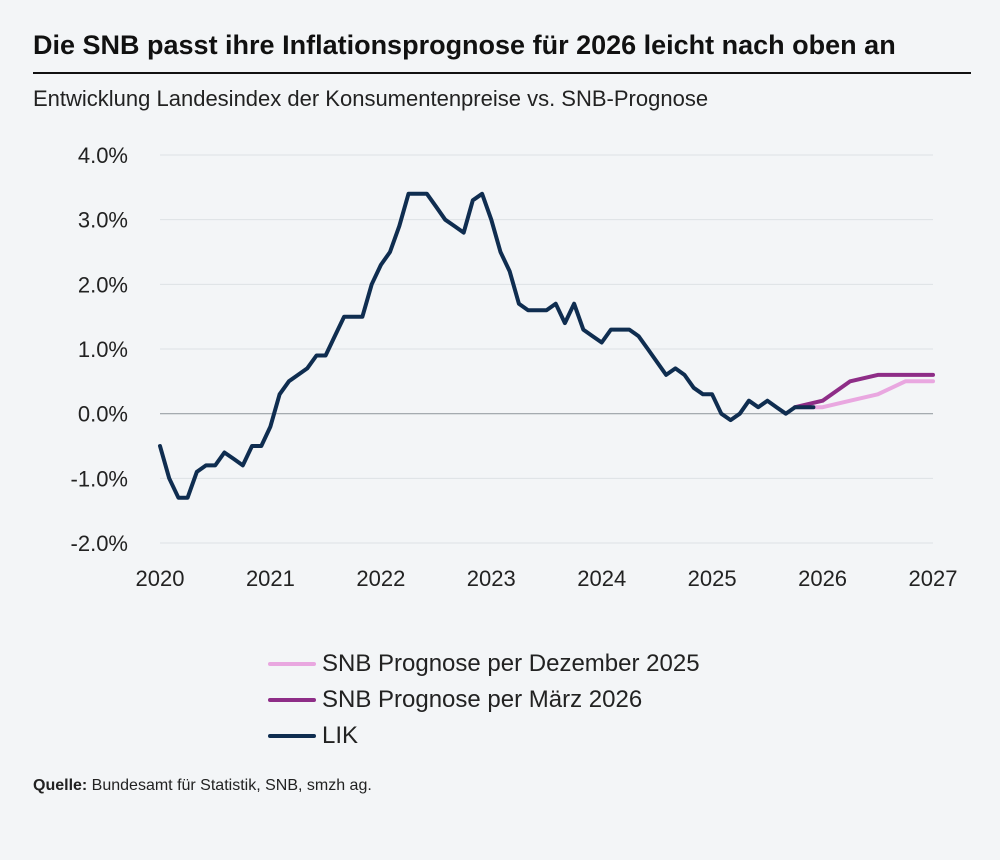  What do you see at coordinates (511, 663) in the screenshot?
I see `legend-label-snb-dezember-2025: SNB Prognose per Dezember 2025` at bounding box center [511, 663].